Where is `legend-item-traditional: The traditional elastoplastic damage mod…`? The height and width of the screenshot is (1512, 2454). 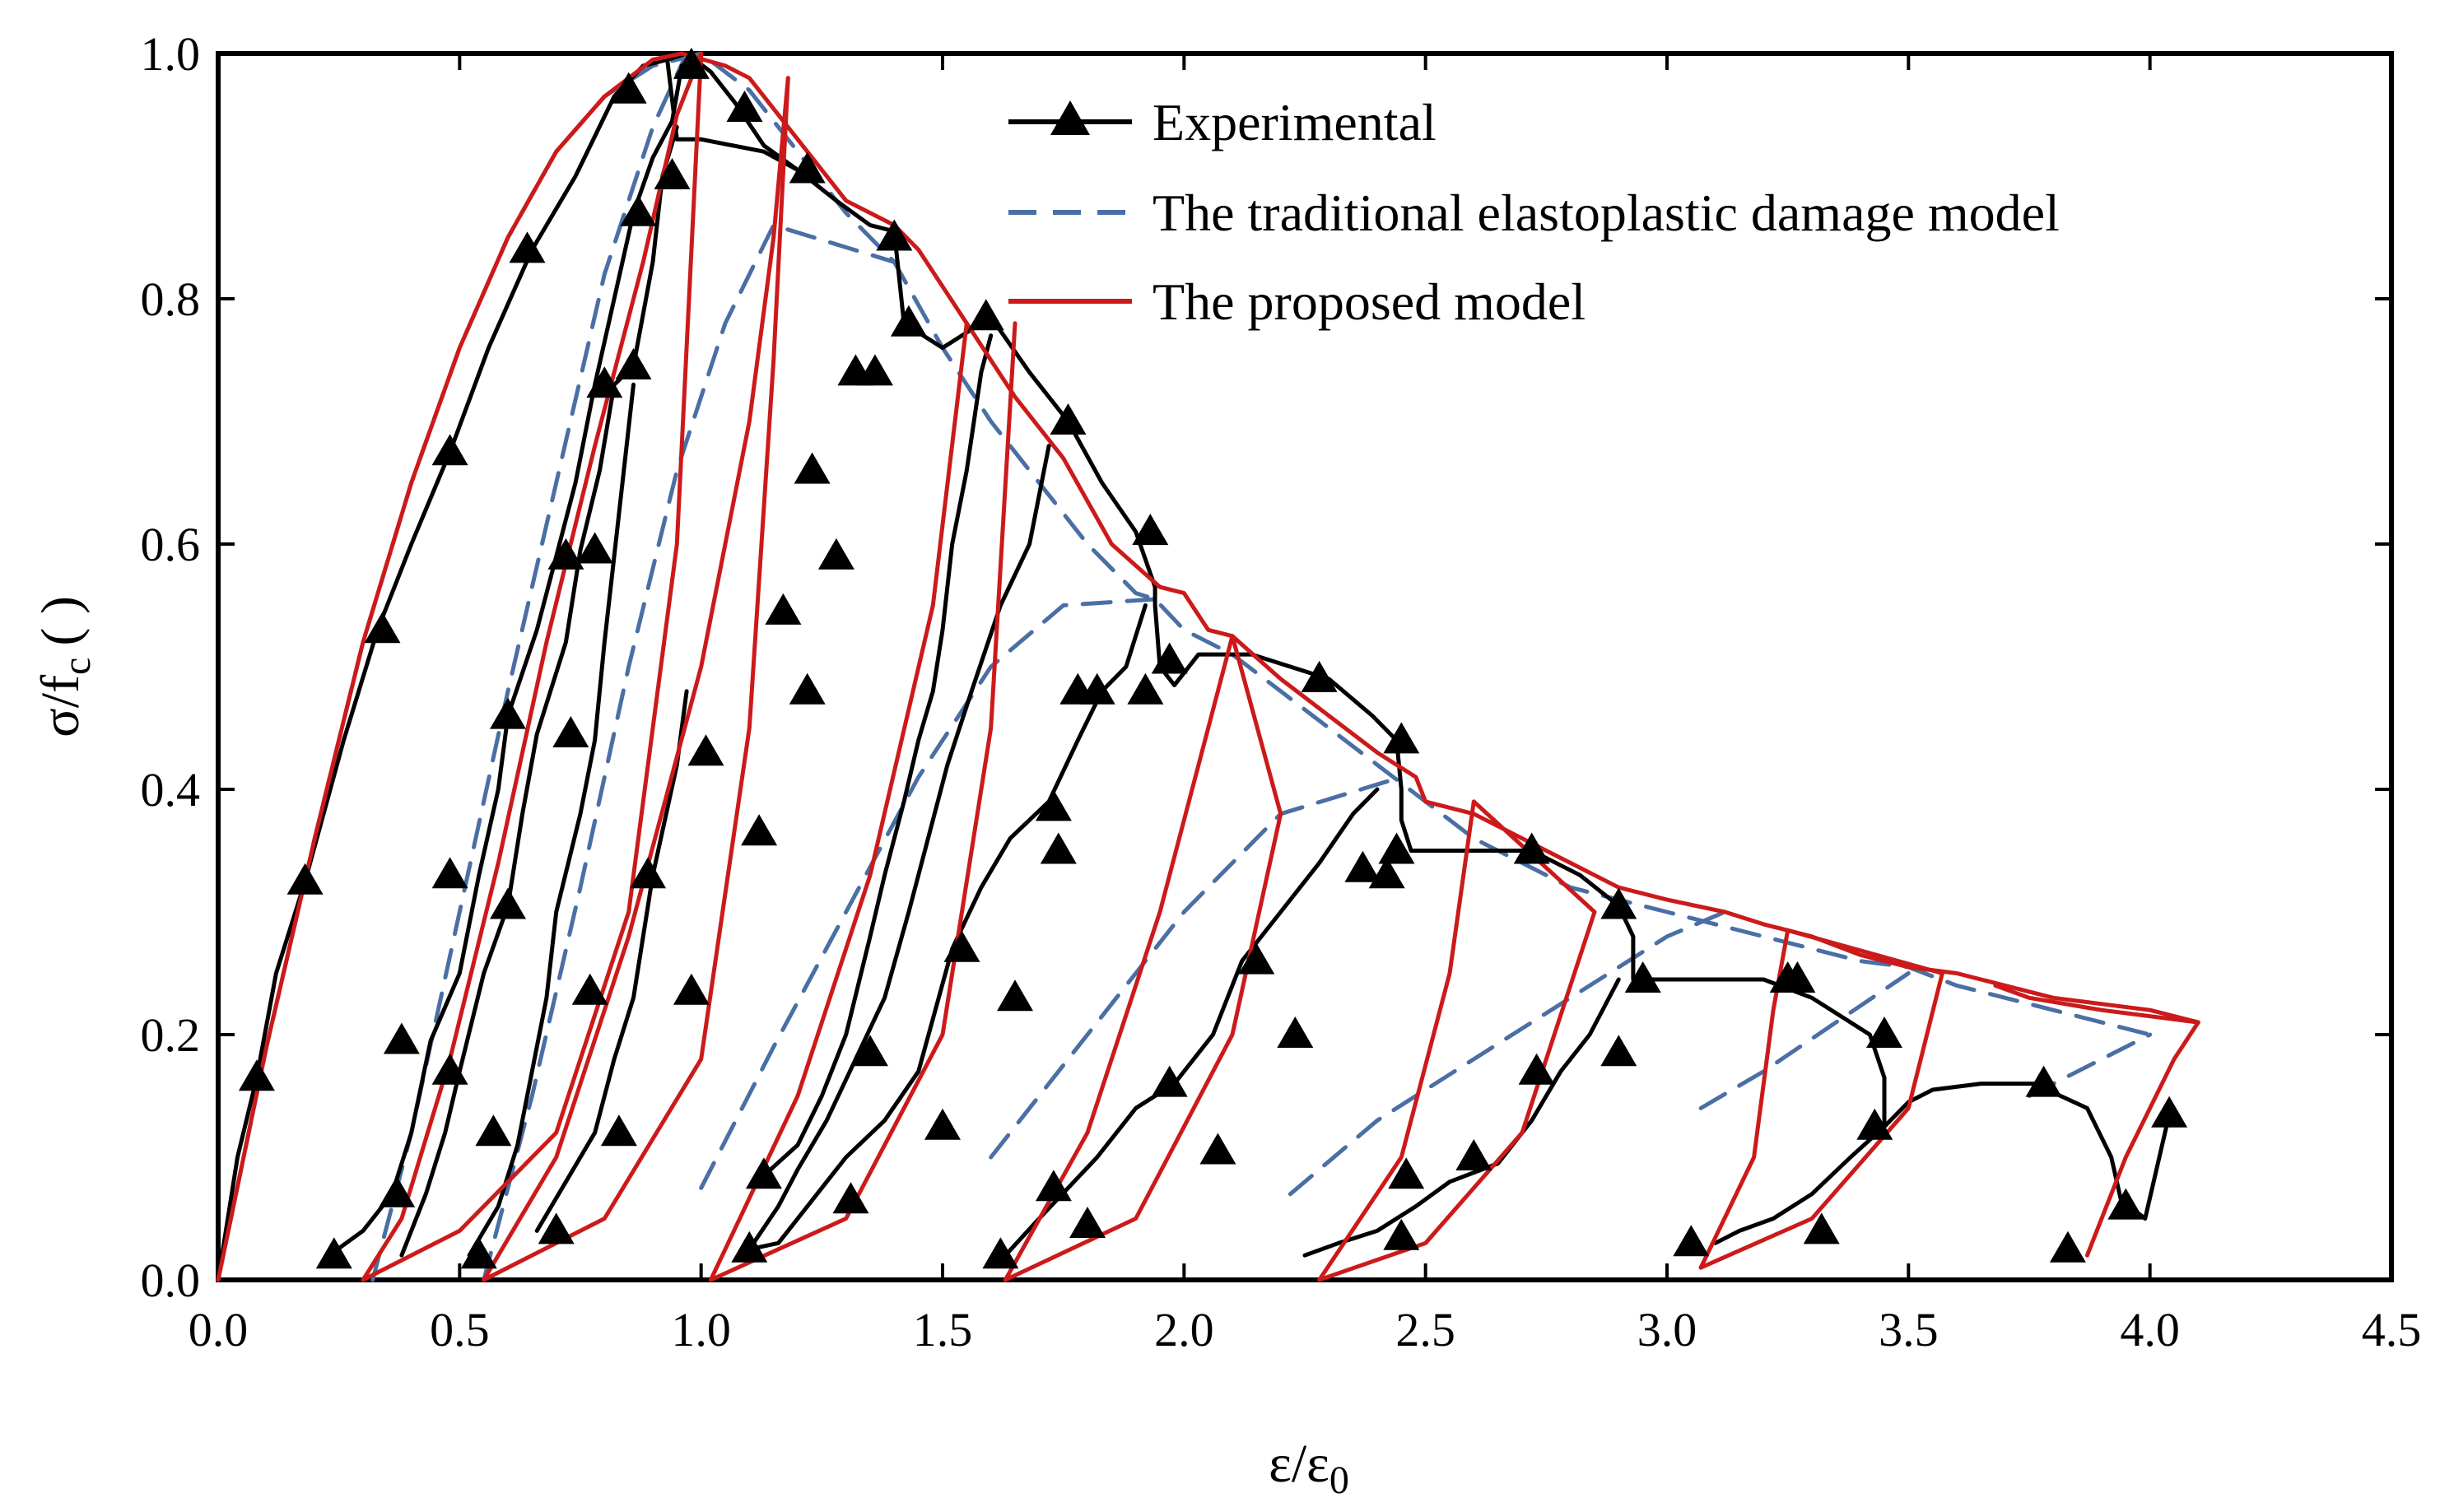 legend-item-traditional: The traditional elastoplastic damage mod… is located at coordinates (1534, 213).